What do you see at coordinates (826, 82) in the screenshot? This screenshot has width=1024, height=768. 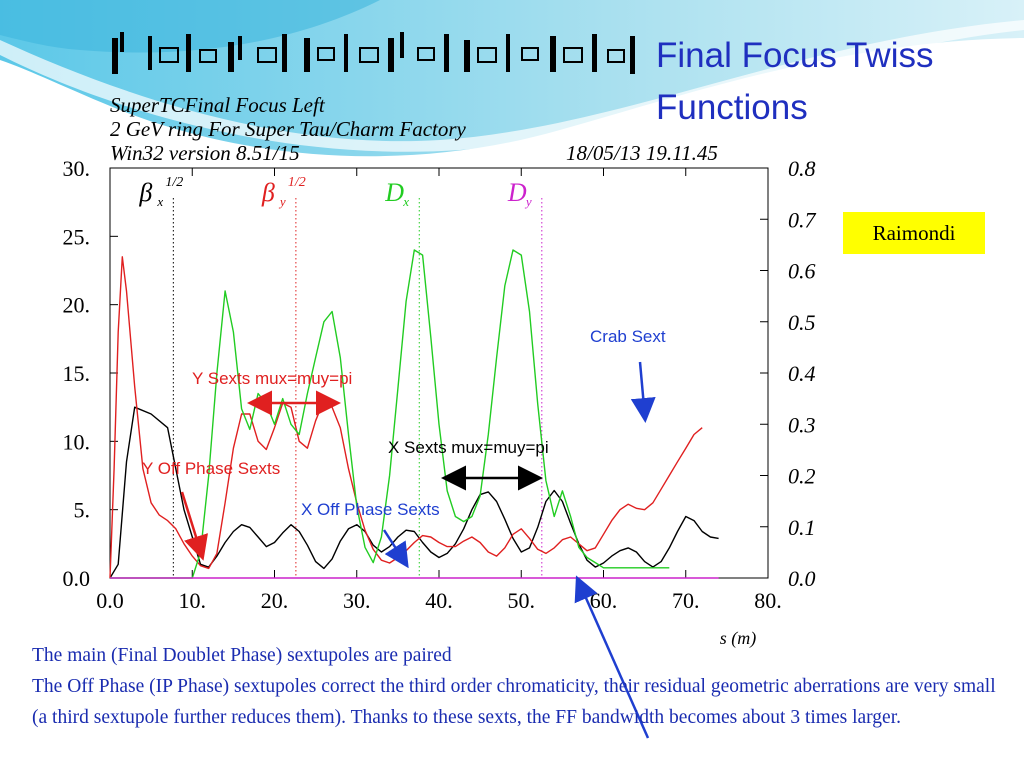 I see `slide-title: Final Focus Twiss Functions` at bounding box center [826, 82].